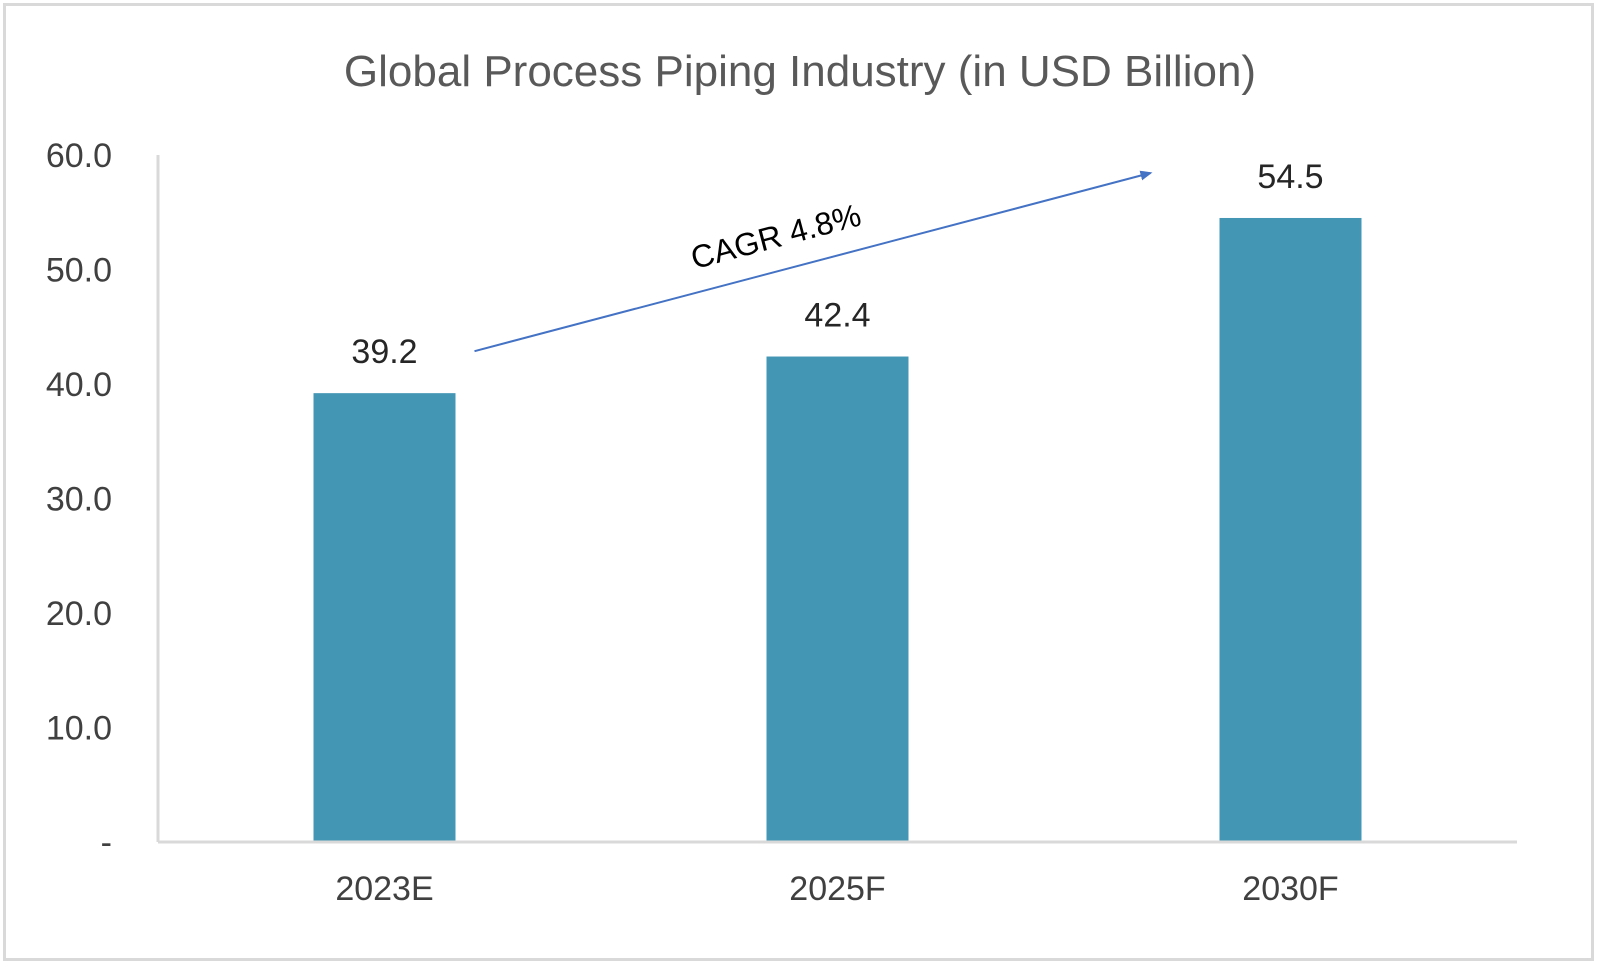 This screenshot has height=967, width=1600. What do you see at coordinates (79, 500) in the screenshot?
I see `y-tick-label: 30.0` at bounding box center [79, 500].